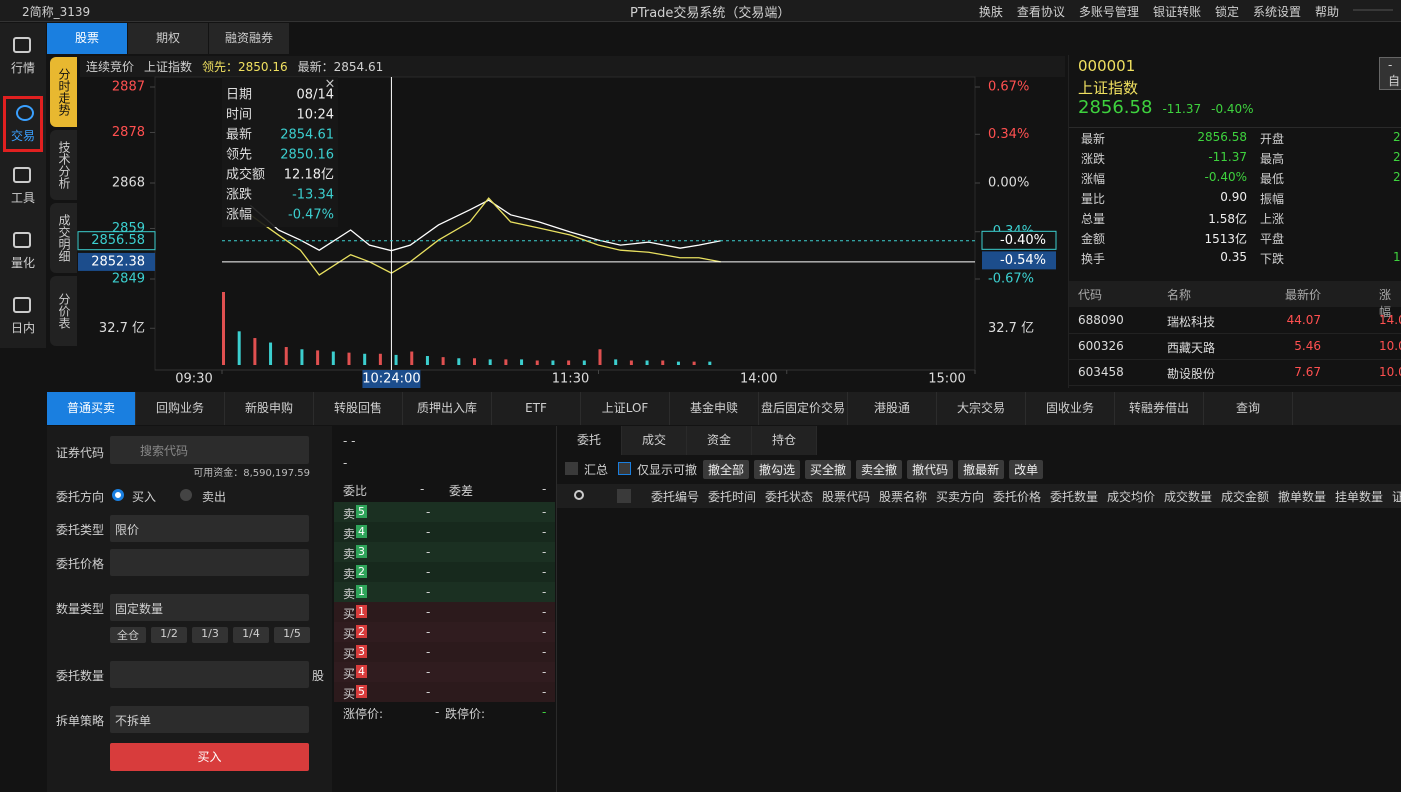  What do you see at coordinates (128, 279) in the screenshot?
I see `y-tick-label: 2849` at bounding box center [128, 279].